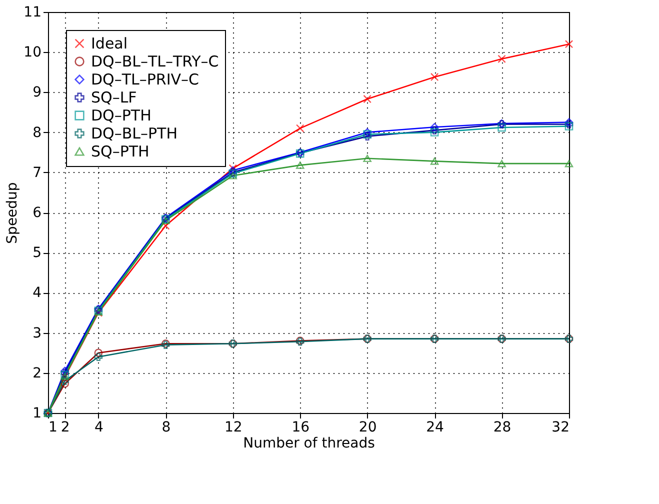  Describe the element at coordinates (33, 12) in the screenshot. I see `y-tick-label: 11` at that location.